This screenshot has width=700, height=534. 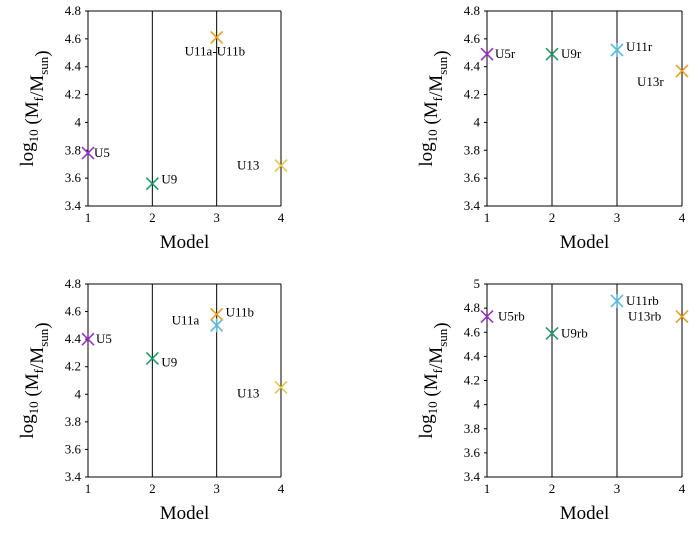 I want to click on y-tick-label: 5, so click(x=477, y=283).